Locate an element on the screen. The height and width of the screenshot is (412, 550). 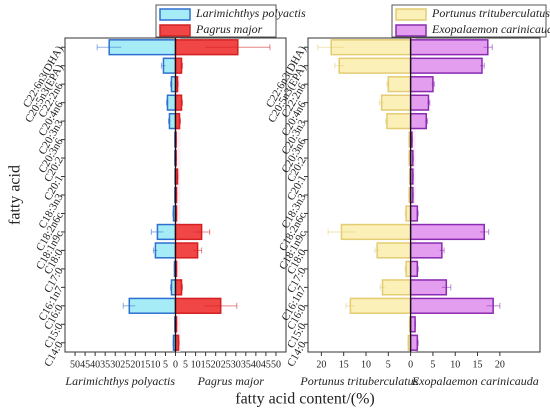
series-axis-label: Larimichthys polyactis is located at coordinates (119, 381).